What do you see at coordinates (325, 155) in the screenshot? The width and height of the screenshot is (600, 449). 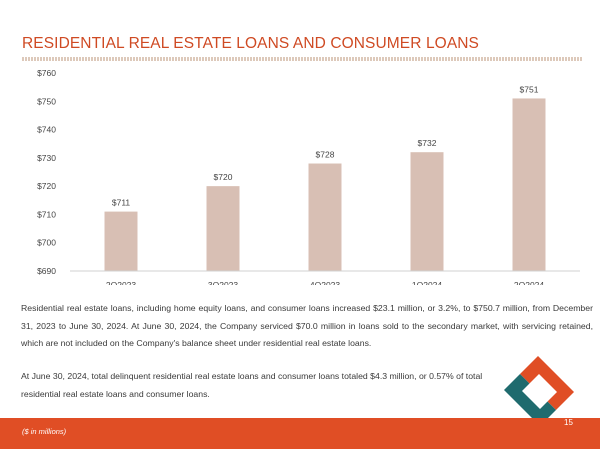 I see `data-label: $728` at bounding box center [325, 155].